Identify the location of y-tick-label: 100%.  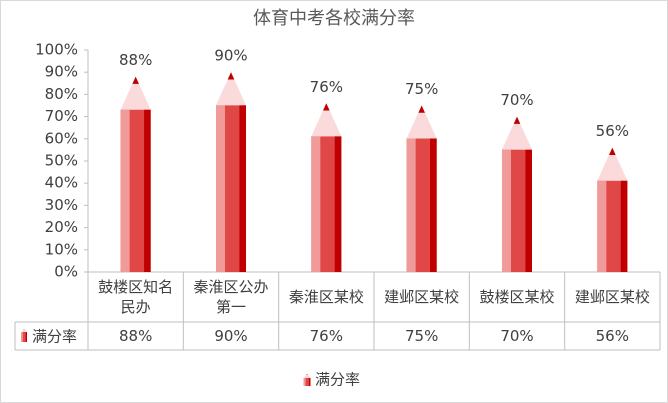
(56, 50).